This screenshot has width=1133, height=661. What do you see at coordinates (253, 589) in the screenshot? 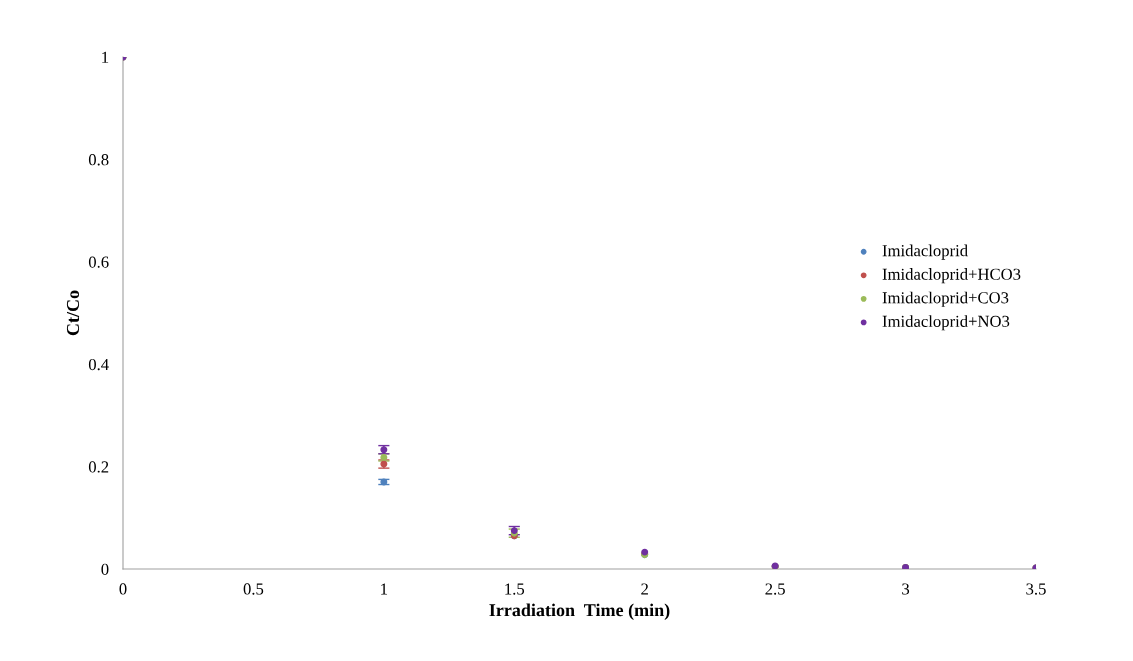
I see `x-tick-label: 0.5` at bounding box center [253, 589].